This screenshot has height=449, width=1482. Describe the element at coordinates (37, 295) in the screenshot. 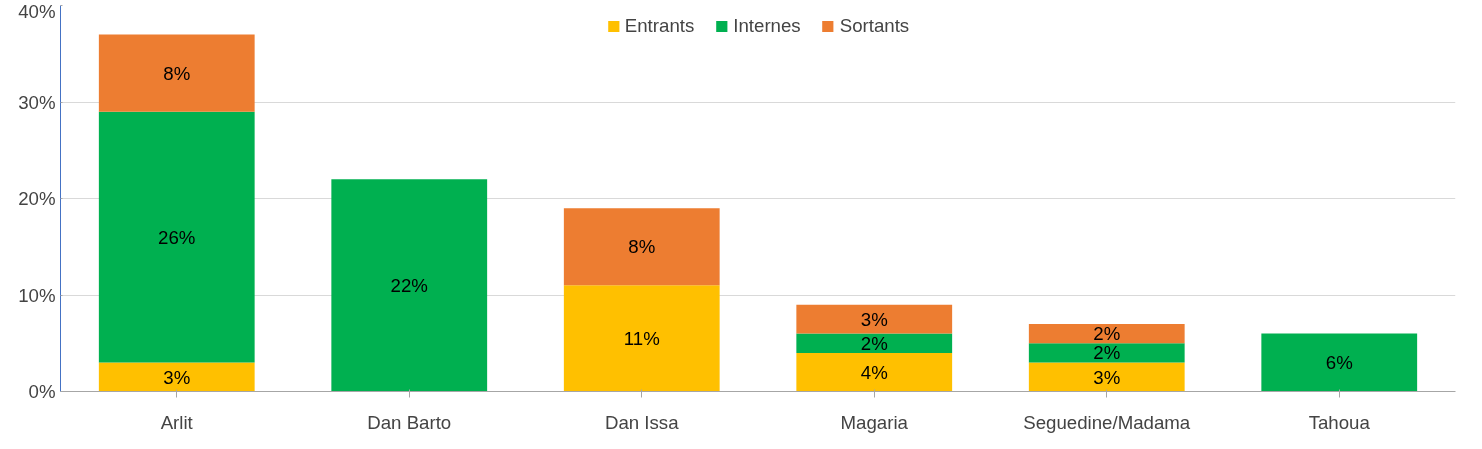

I see `y-tick-label: 10%` at that location.